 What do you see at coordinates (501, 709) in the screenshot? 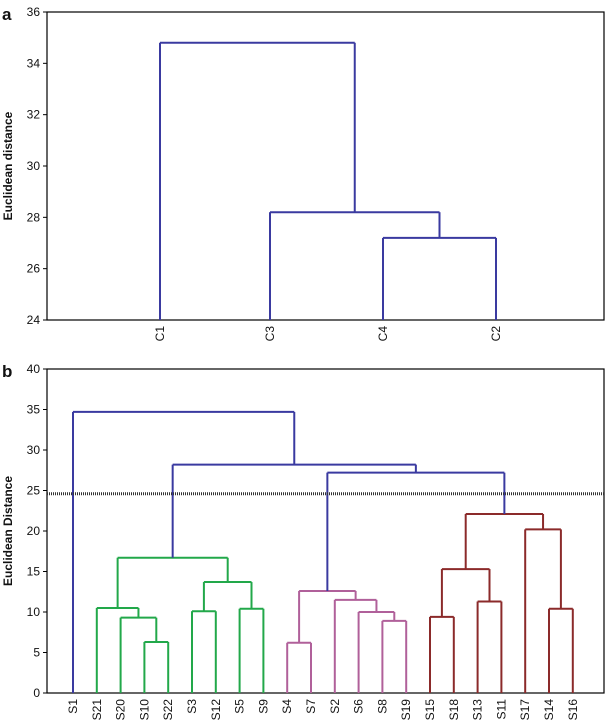
I see `leaf-label: S11` at bounding box center [501, 709].